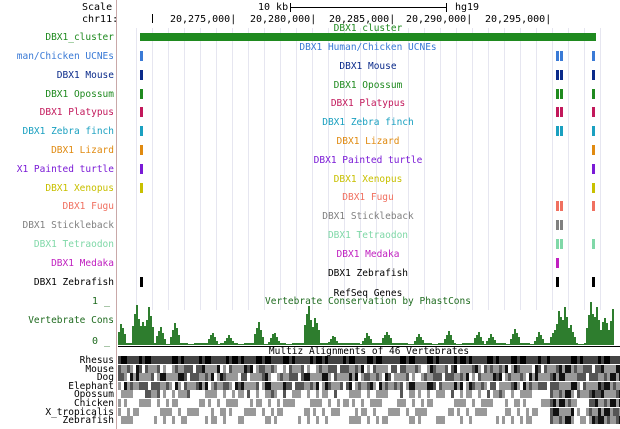 This screenshot has height=429, width=620. Describe the element at coordinates (79, 412) in the screenshot. I see `multiz-species-label: X_tropicalis` at that location.